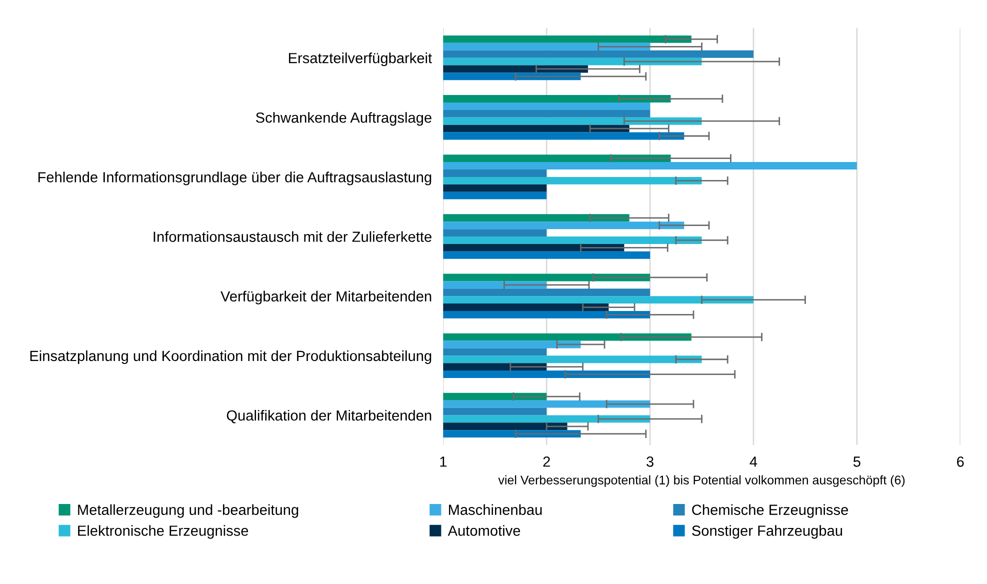 This screenshot has width=987, height=584. I want to click on legend-label: Metallerzeugung und -bearbeitung, so click(188, 511).